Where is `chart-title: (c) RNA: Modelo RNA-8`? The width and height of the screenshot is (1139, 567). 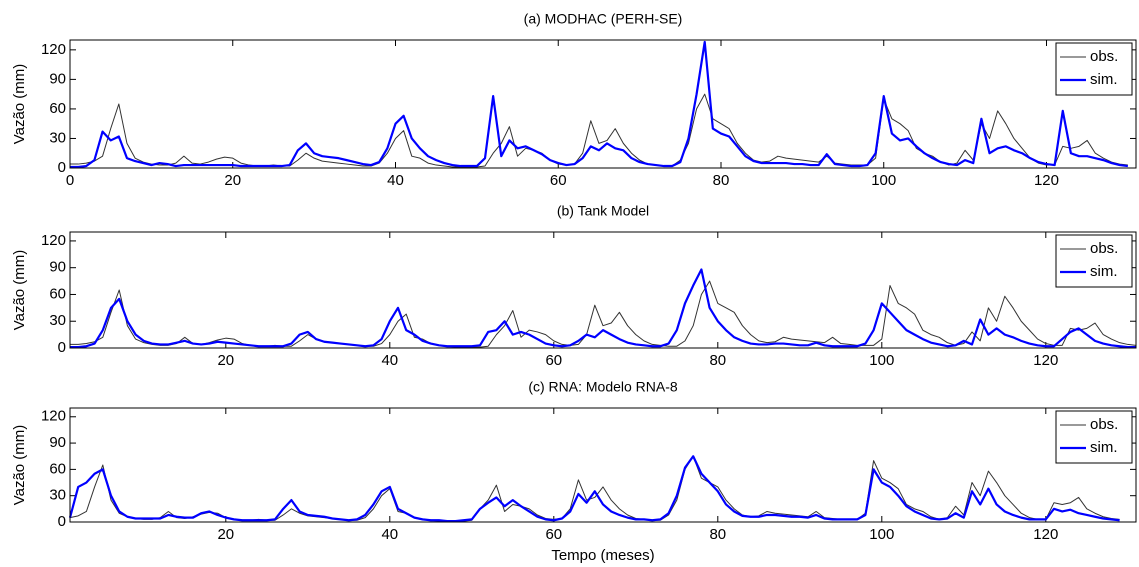 chart-title: (c) RNA: Modelo RNA-8 is located at coordinates (603, 387).